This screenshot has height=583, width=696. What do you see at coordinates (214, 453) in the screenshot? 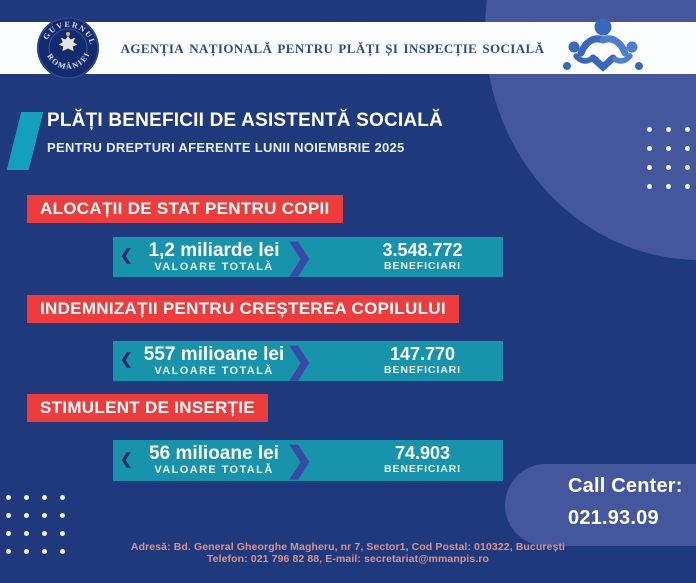
I see `total-value: 56 milioane lei` at bounding box center [214, 453].